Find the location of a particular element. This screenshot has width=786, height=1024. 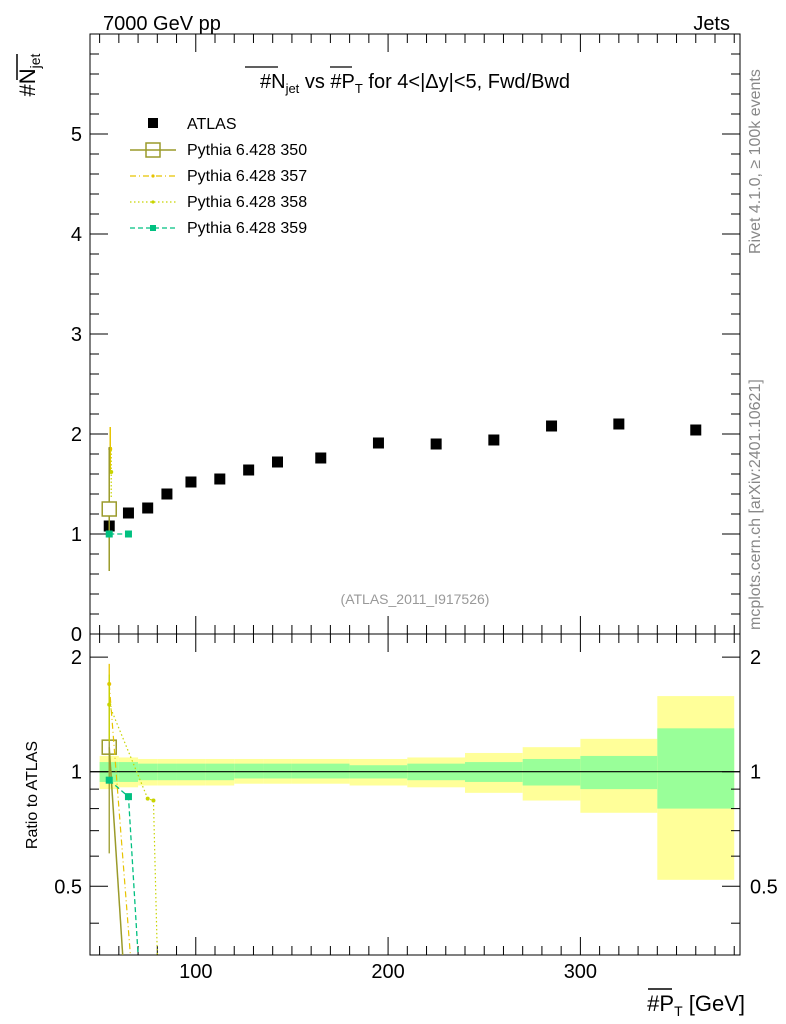

header-left: 7000 GeV pp is located at coordinates (162, 24).